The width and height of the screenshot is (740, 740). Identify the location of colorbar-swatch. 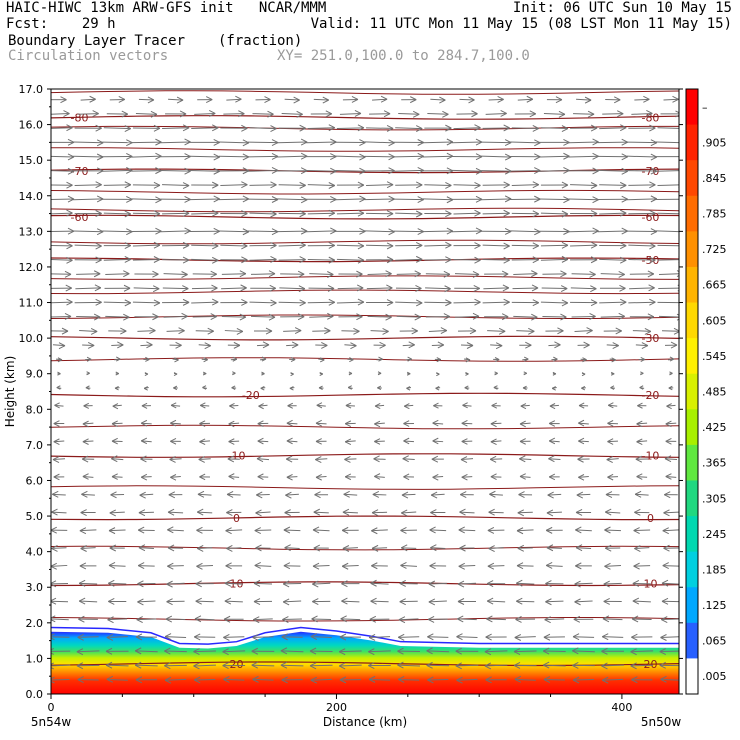
(692, 213).